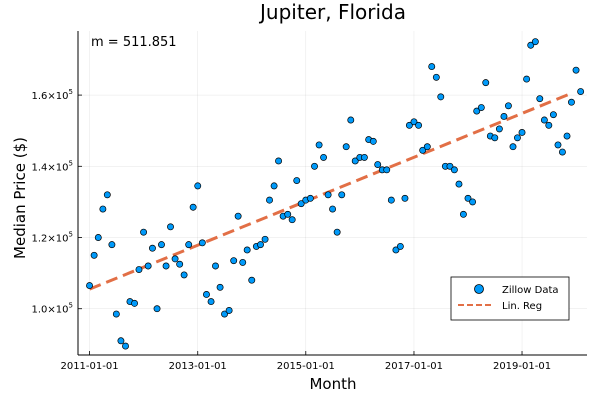  Describe the element at coordinates (198, 366) in the screenshot. I see `x-tick-label: 2013-01-01` at that location.